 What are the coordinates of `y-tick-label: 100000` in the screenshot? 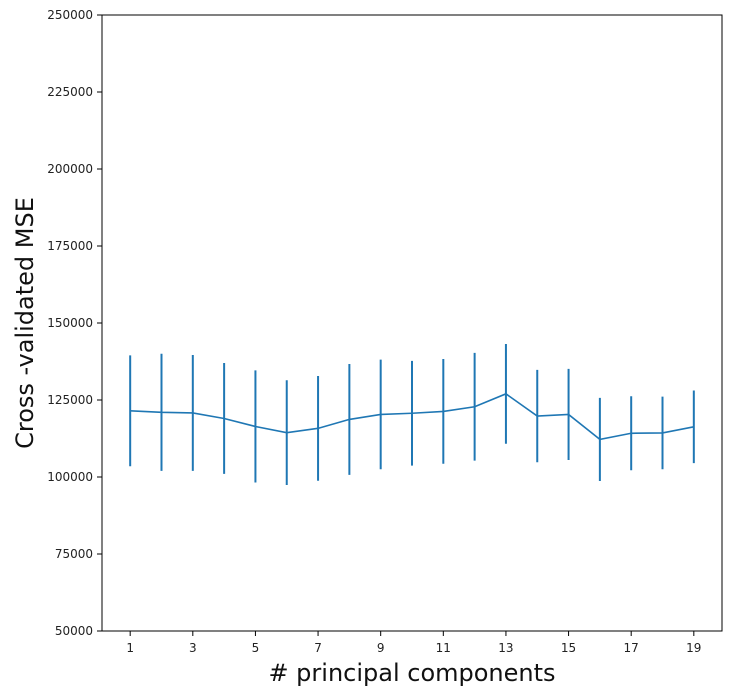 It's located at (70, 477).